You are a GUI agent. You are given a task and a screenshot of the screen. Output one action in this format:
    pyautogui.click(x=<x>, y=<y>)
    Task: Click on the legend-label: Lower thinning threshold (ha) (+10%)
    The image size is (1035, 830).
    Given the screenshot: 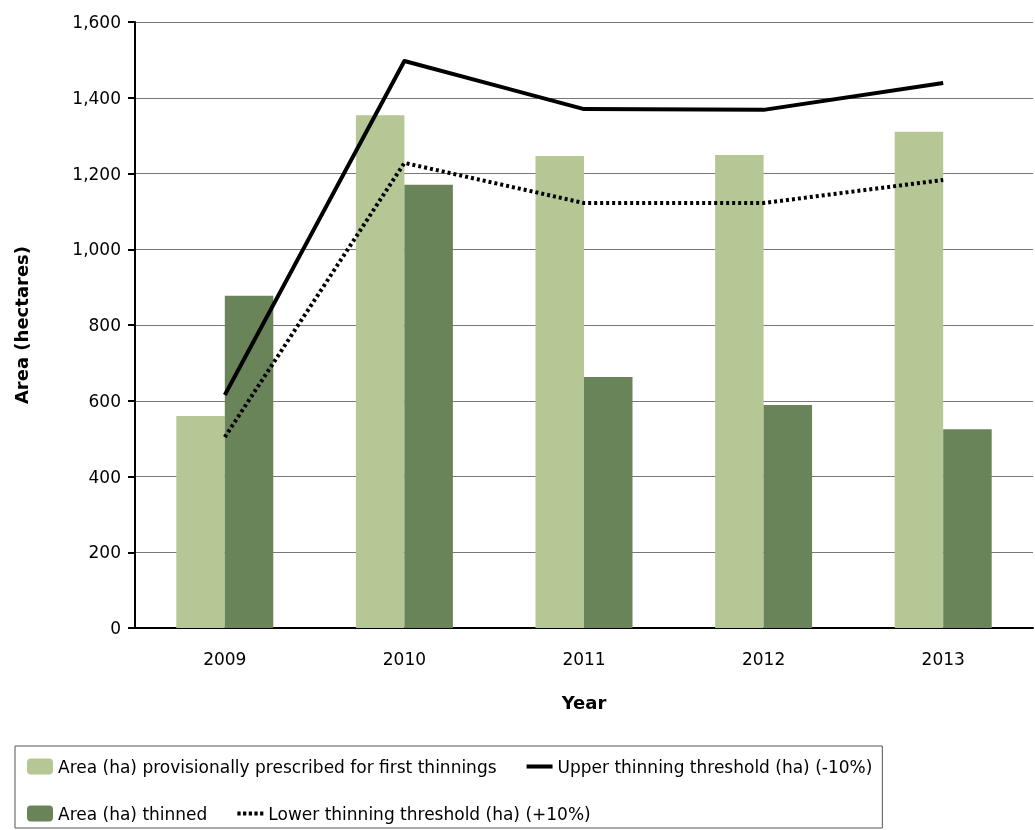 What is the action you would take?
    pyautogui.click(x=429, y=813)
    